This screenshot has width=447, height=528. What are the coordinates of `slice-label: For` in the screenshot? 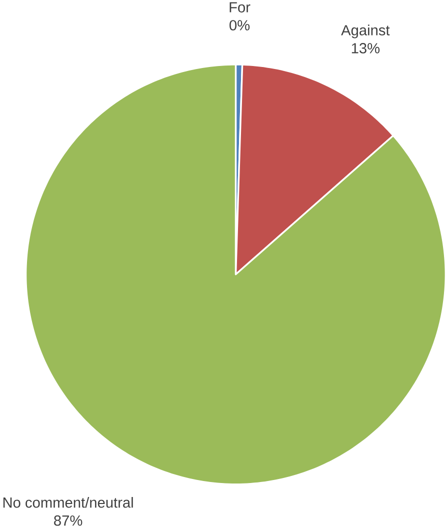 It's located at (240, 7).